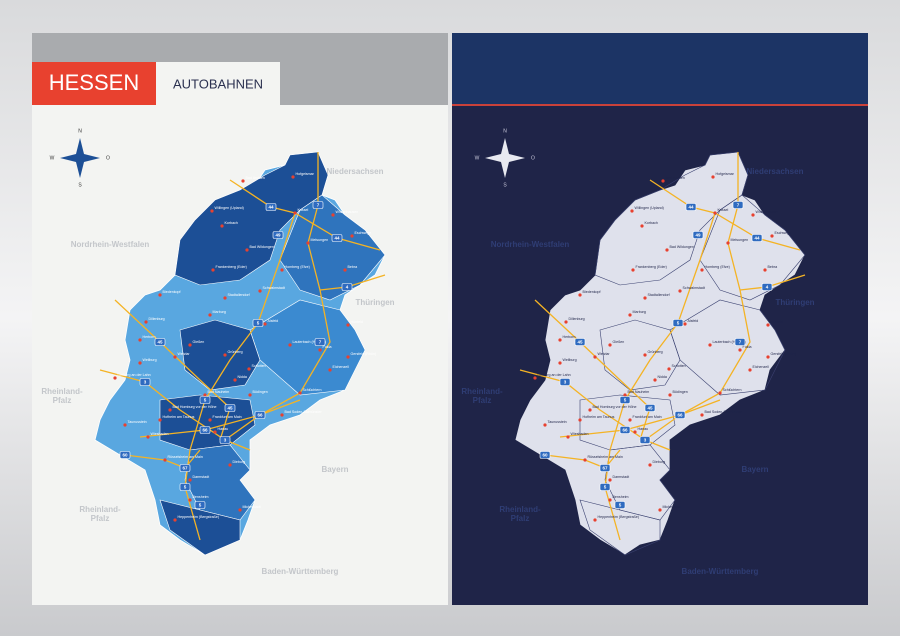 This screenshot has height=636, width=900. I want to click on city-label: Korbach, so click(231, 223).